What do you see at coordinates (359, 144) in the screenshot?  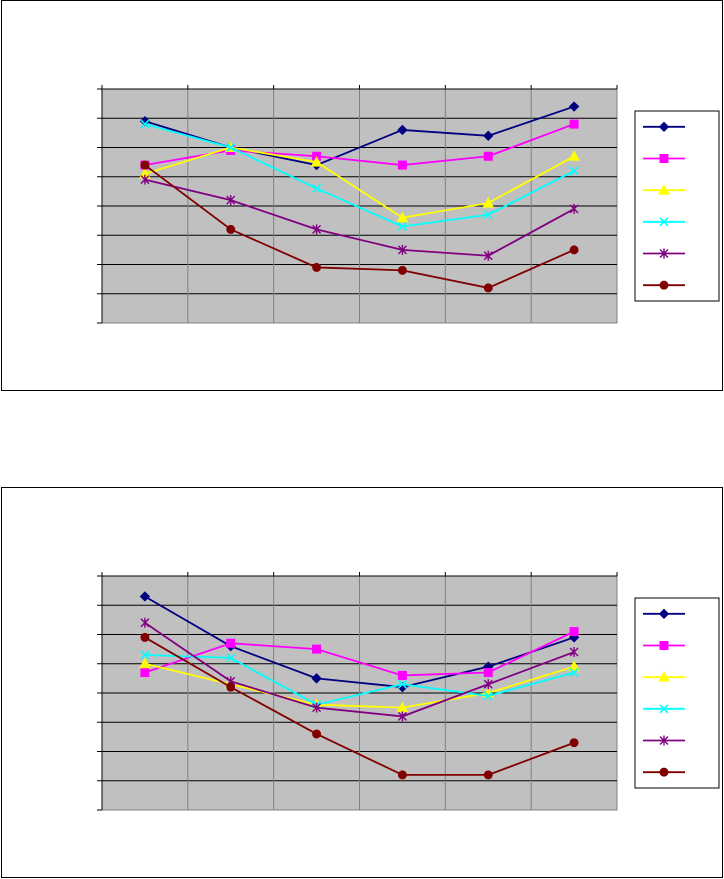 I see `chart-1-series-2-line` at bounding box center [359, 144].